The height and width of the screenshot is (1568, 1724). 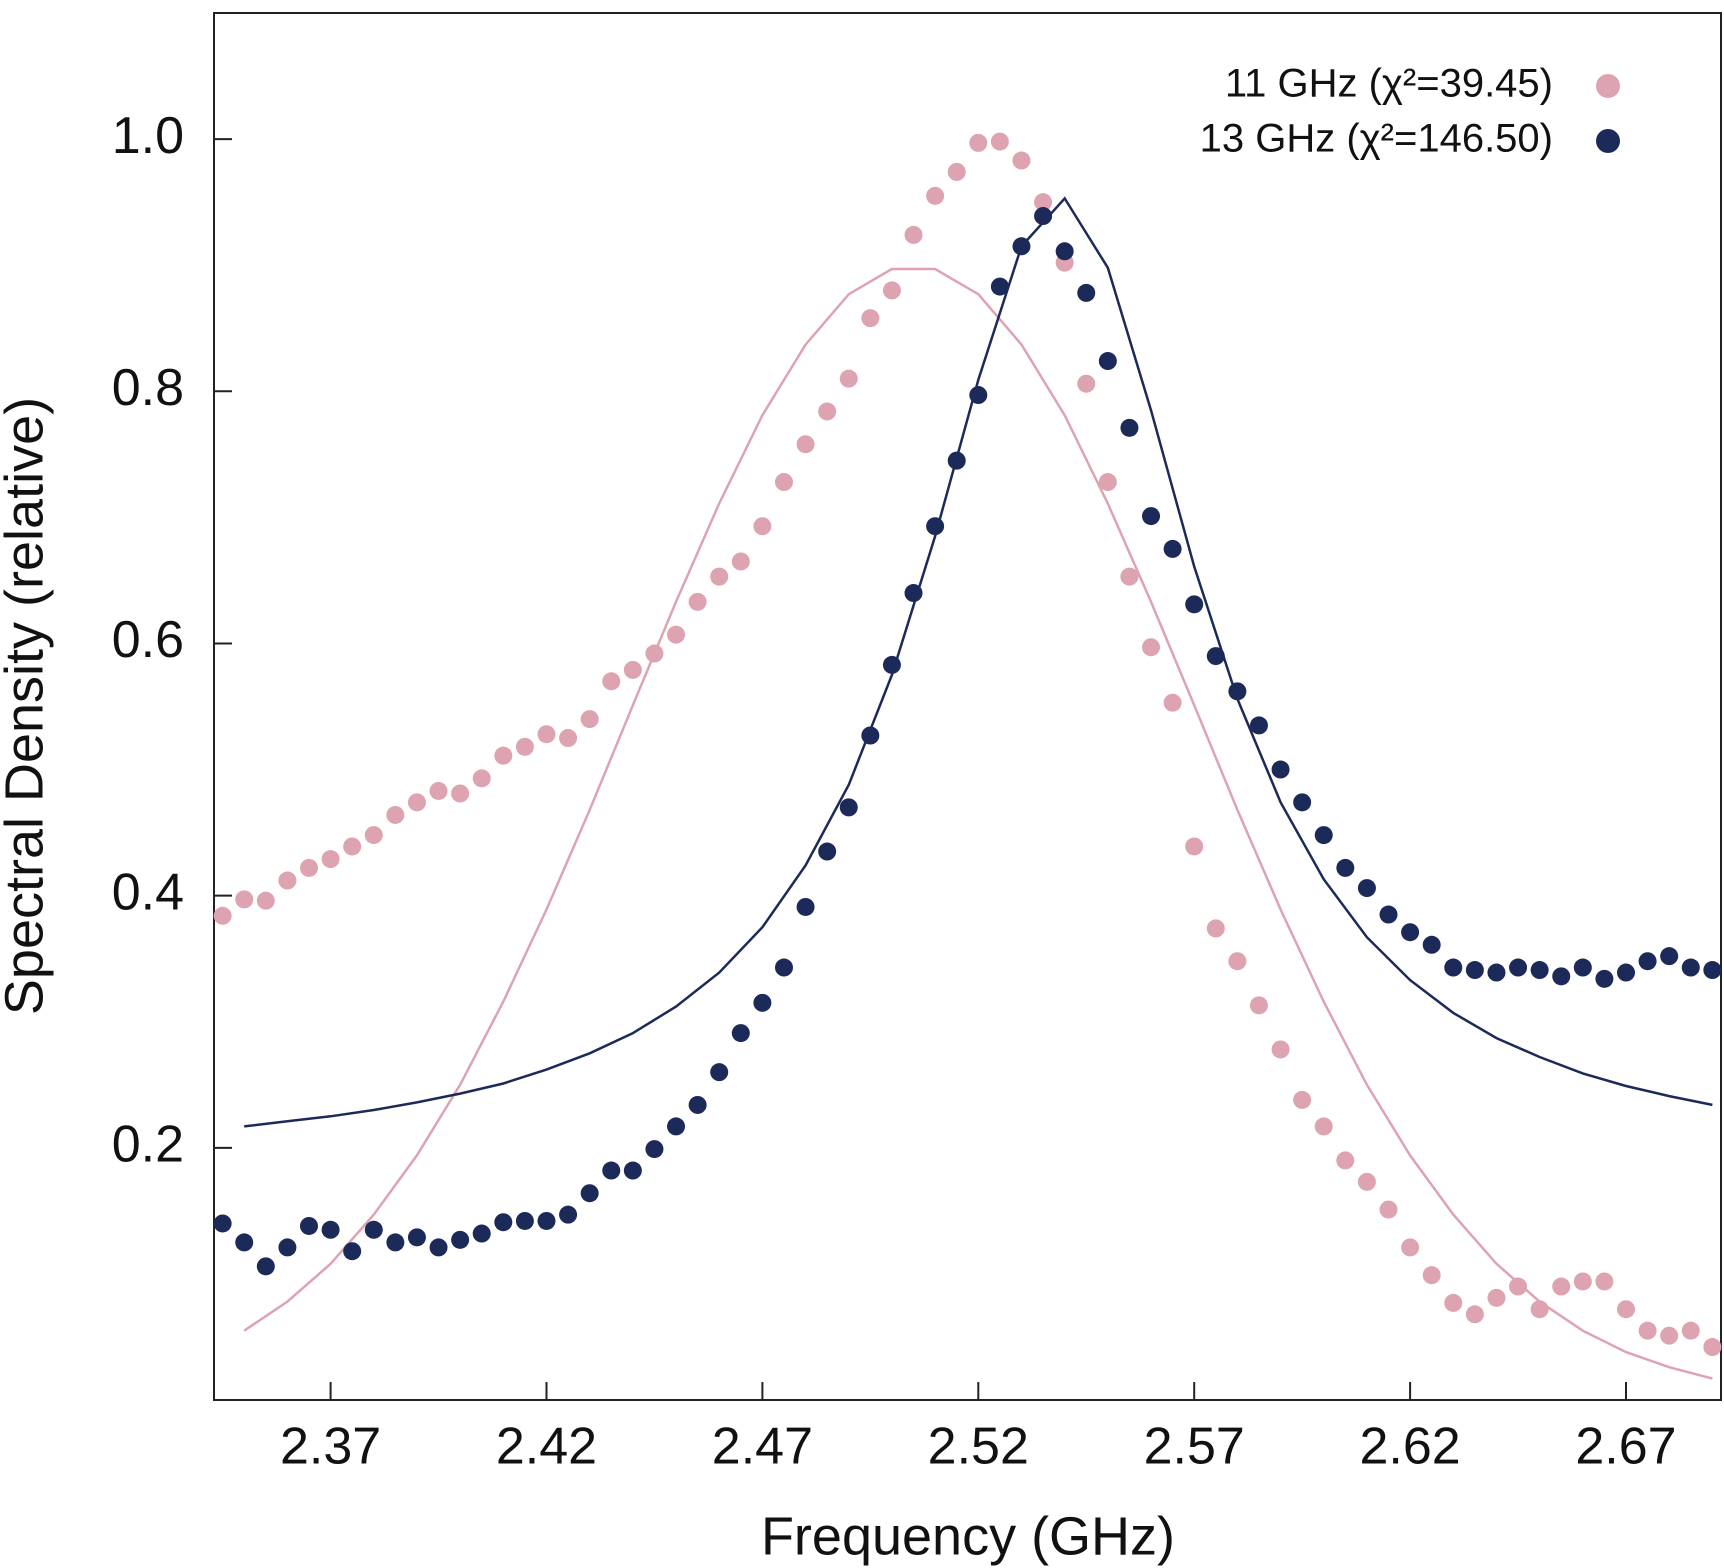 I want to click on legend-label: 13 GHz (χ²=146.50), so click(x=1376, y=139).